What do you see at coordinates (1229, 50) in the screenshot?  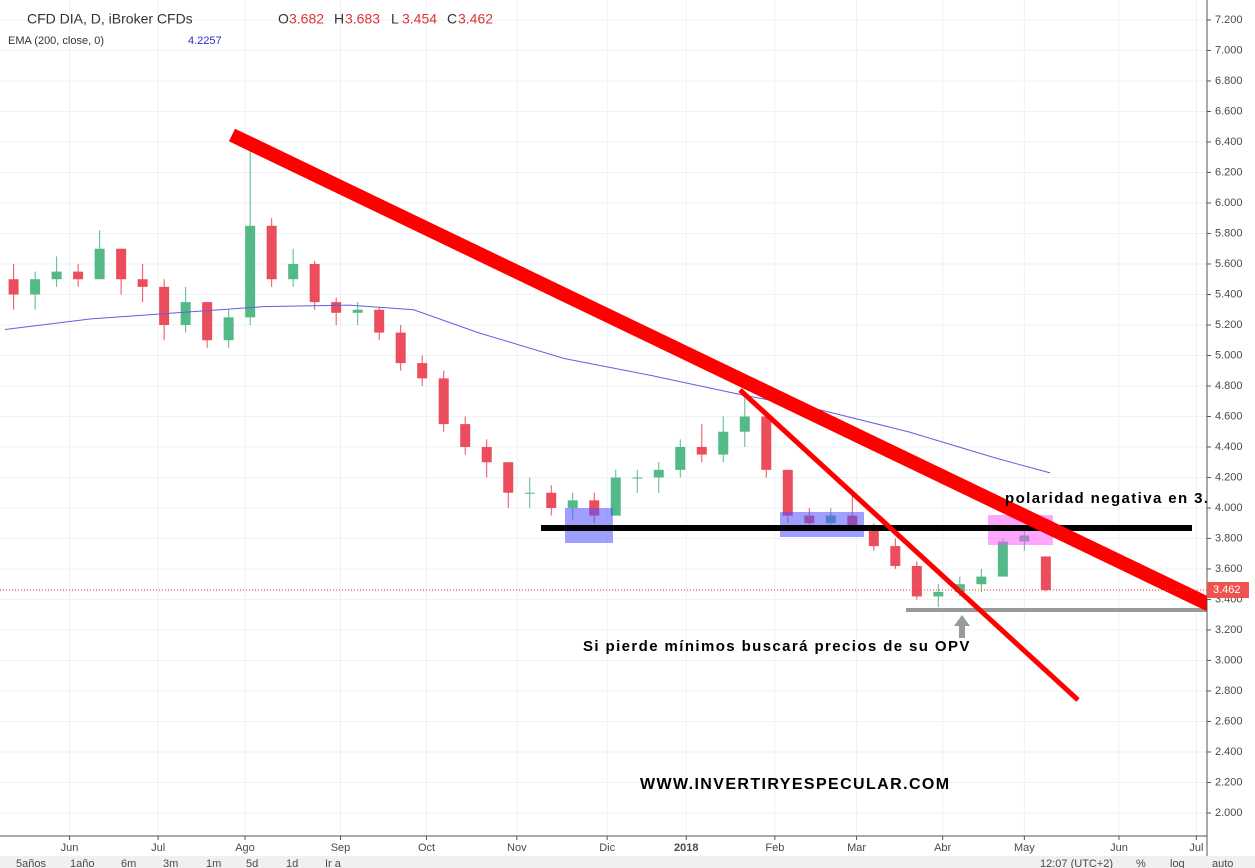 I see `y-tick-label: 7.000` at bounding box center [1229, 50].